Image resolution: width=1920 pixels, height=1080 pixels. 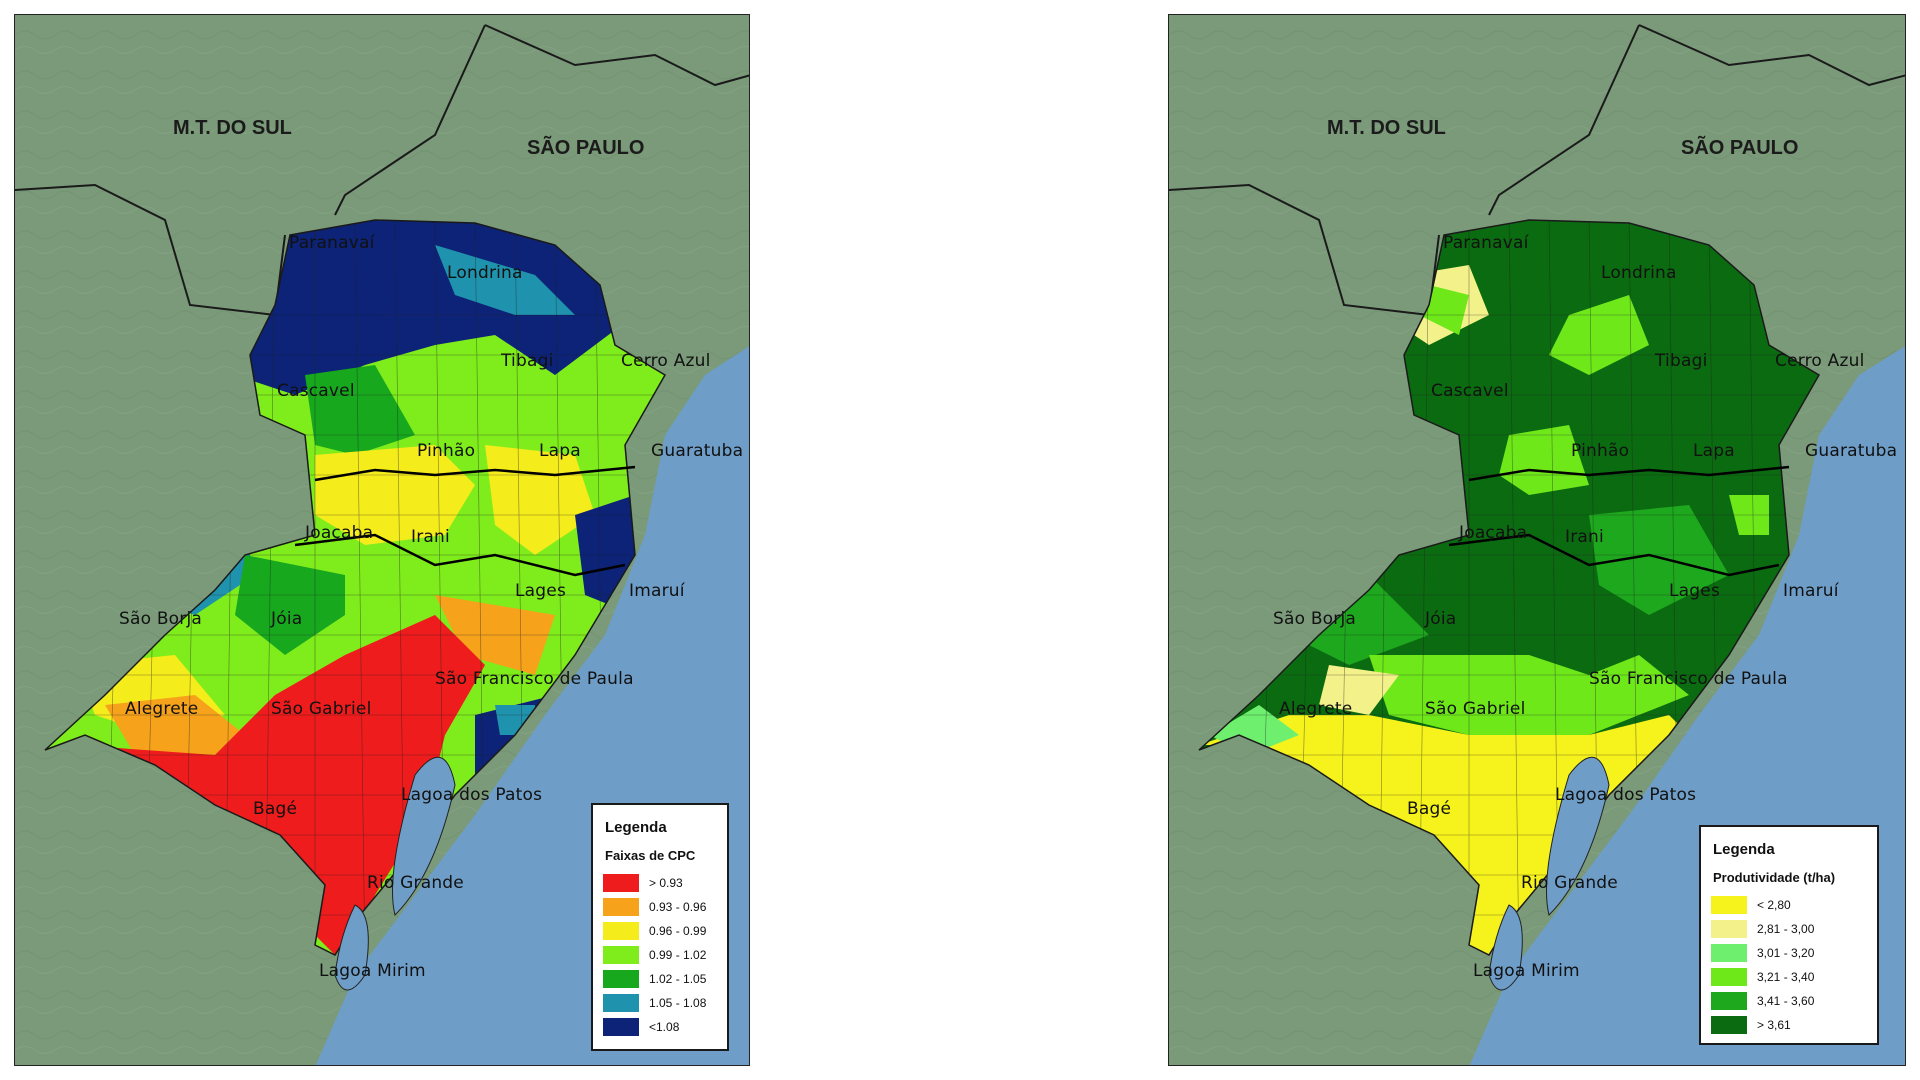 I want to click on legend-label: 3,01 - 3,20, so click(x=1786, y=953).